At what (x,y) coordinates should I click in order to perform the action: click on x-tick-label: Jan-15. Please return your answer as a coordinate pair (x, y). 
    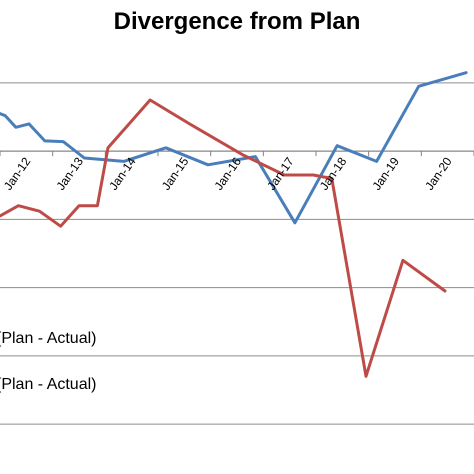
    Looking at the image, I should click on (175, 173).